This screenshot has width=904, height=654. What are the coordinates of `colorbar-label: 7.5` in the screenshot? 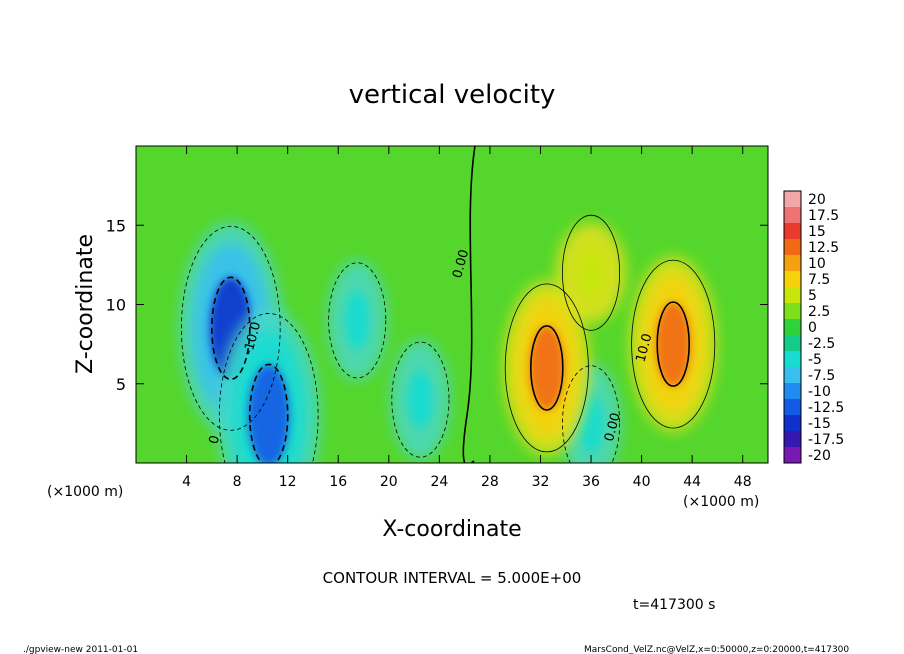 It's located at (819, 280).